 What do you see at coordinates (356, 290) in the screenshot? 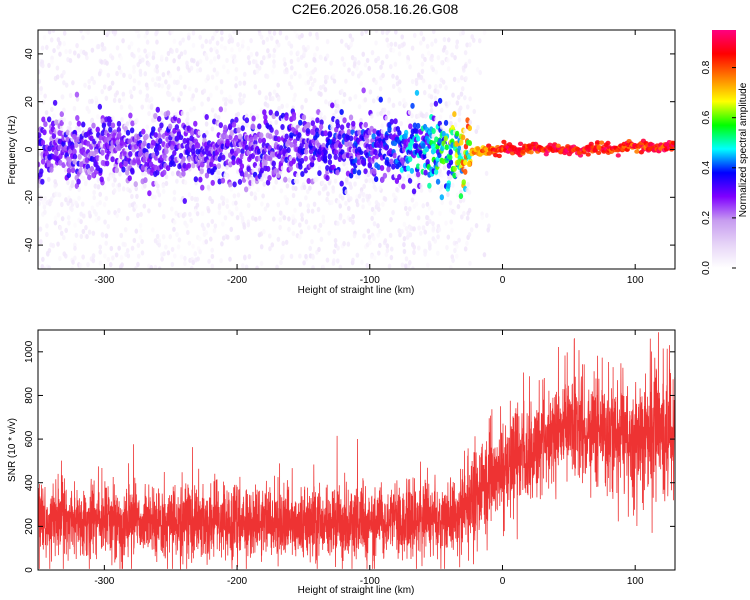
I see `spectrogram-x-axis-label: Height of straight line (km)` at bounding box center [356, 290].